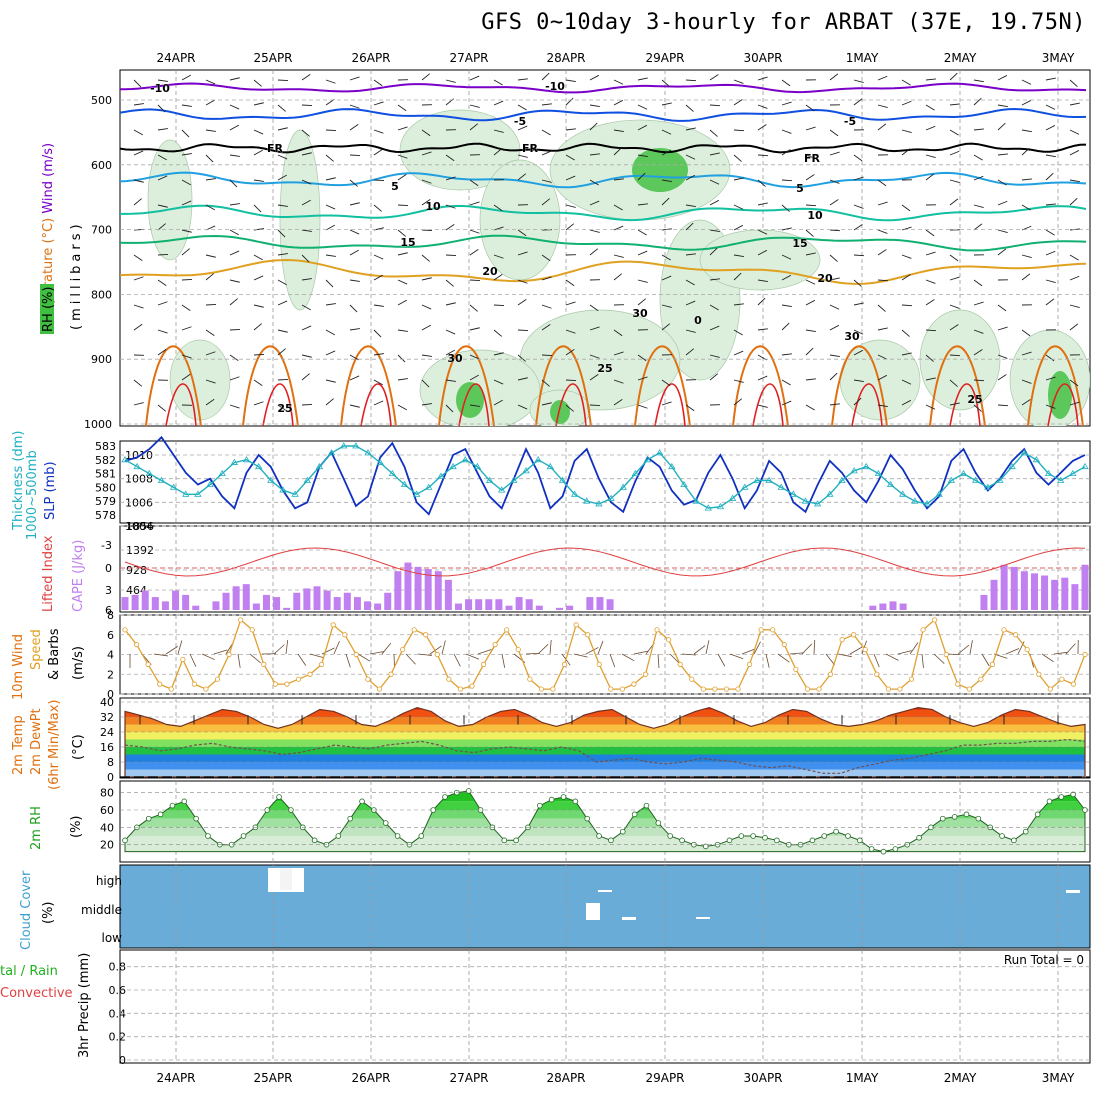  What do you see at coordinates (110, 615) in the screenshot?
I see `ytick-wind: 8` at bounding box center [110, 615].